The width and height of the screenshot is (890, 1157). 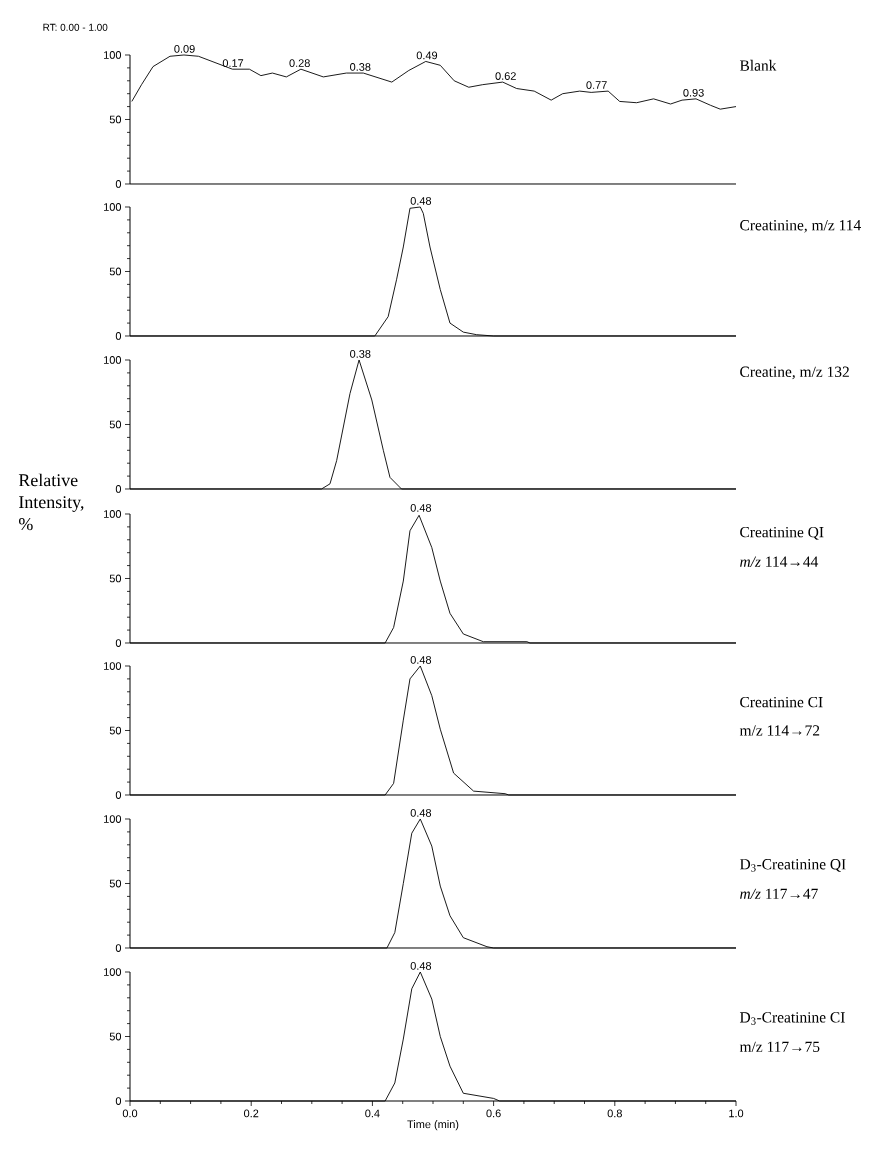 I want to click on annotation: 0.49, so click(x=427, y=55).